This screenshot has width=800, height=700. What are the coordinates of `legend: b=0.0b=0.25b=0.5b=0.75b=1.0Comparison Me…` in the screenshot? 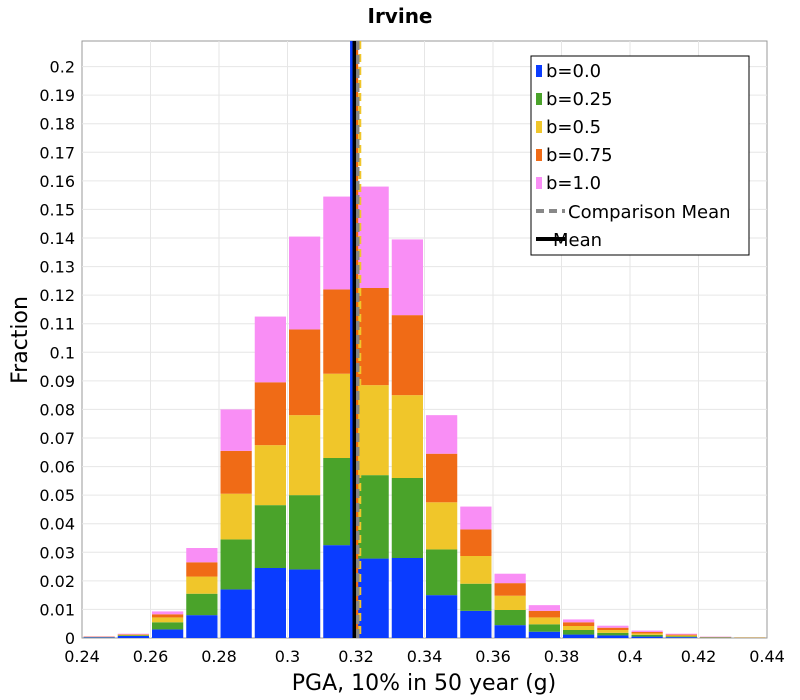 It's located at (640, 155).